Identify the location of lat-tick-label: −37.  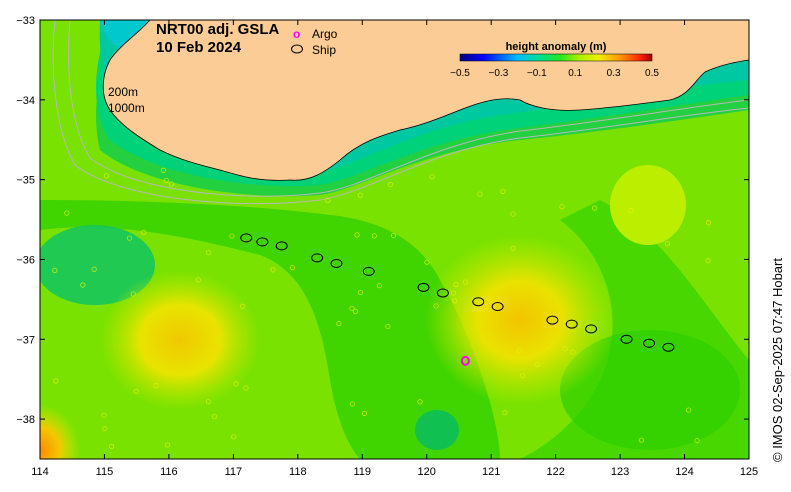
(25, 340).